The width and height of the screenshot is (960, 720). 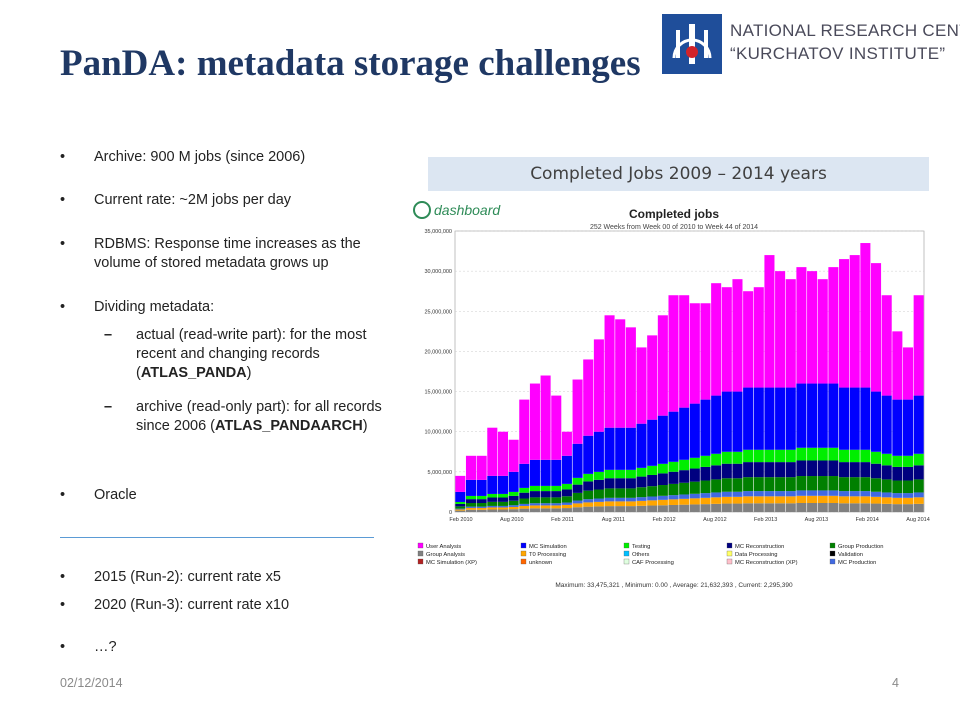 I want to click on bullet-text: Oracle, so click(x=115, y=495).